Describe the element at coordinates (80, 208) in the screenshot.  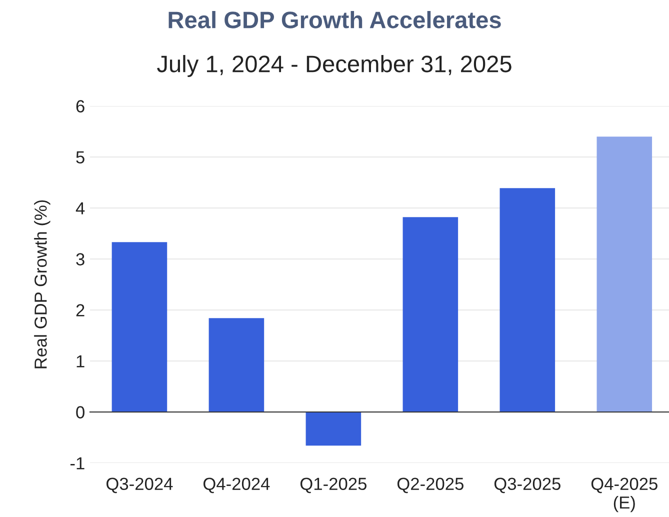
I see `y-tick-label: 4` at that location.